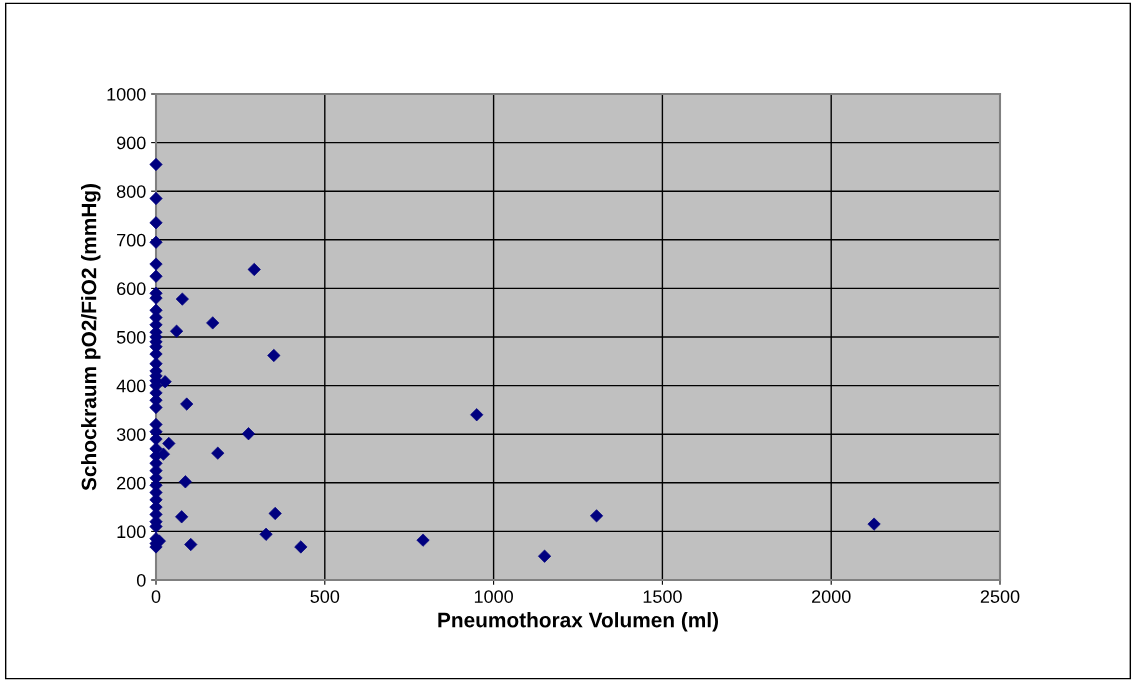  What do you see at coordinates (131, 289) in the screenshot?
I see `y-tick-label: 600` at bounding box center [131, 289].